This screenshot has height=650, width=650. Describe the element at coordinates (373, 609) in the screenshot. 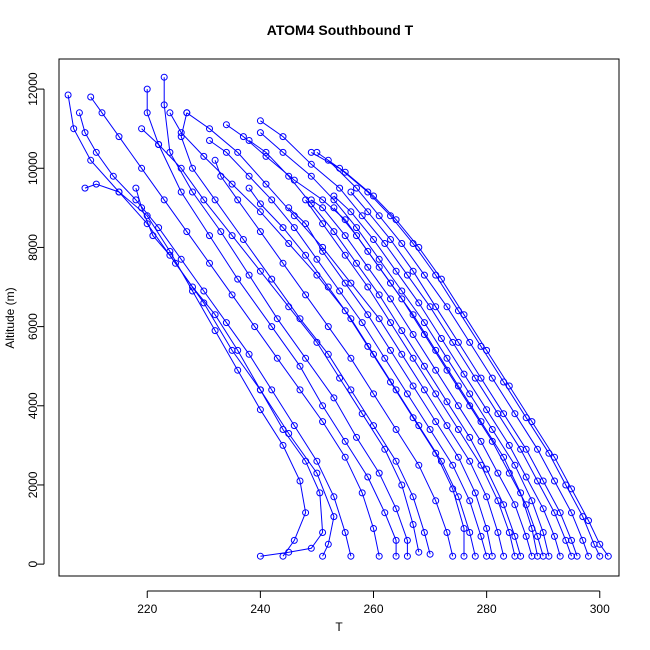

I see `x-tick-label: 260` at that location.